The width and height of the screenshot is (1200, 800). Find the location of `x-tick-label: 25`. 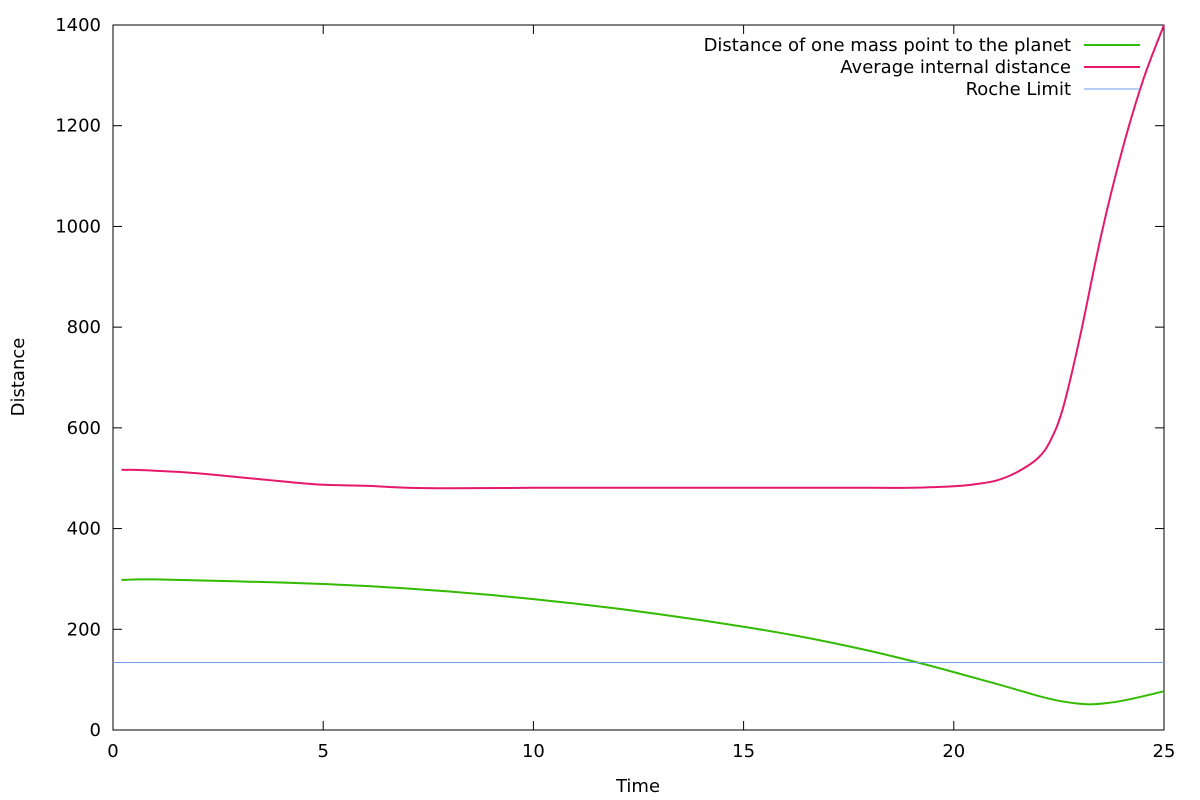

x-tick-label: 25 is located at coordinates (1164, 751).